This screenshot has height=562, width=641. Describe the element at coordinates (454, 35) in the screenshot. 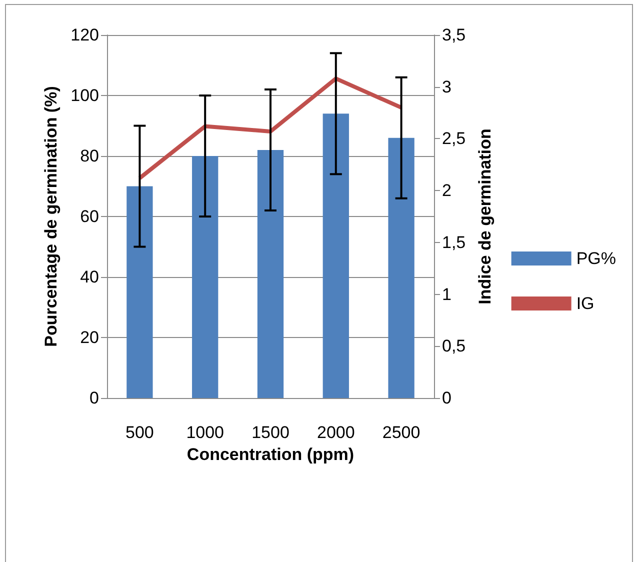

I see `y2-tick-label: 3,5` at that location.